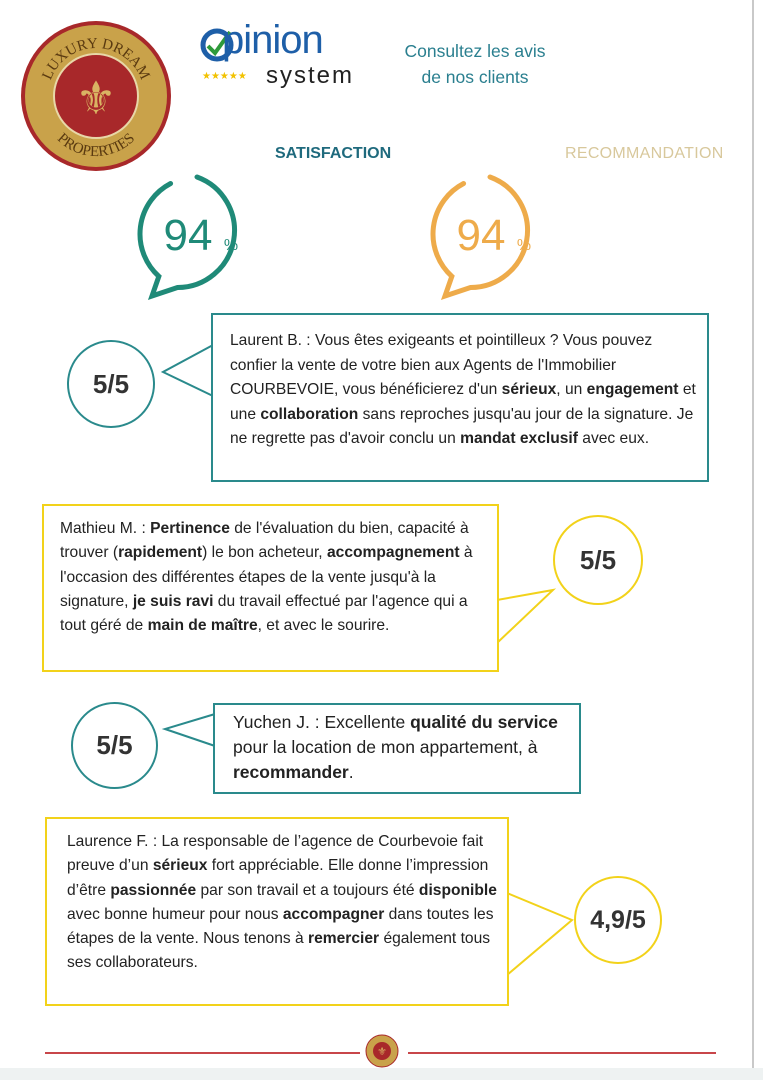 Image resolution: width=763 pixels, height=1080 pixels. What do you see at coordinates (475, 64) in the screenshot?
I see `tagline: Consultez les avis de nos clients` at bounding box center [475, 64].